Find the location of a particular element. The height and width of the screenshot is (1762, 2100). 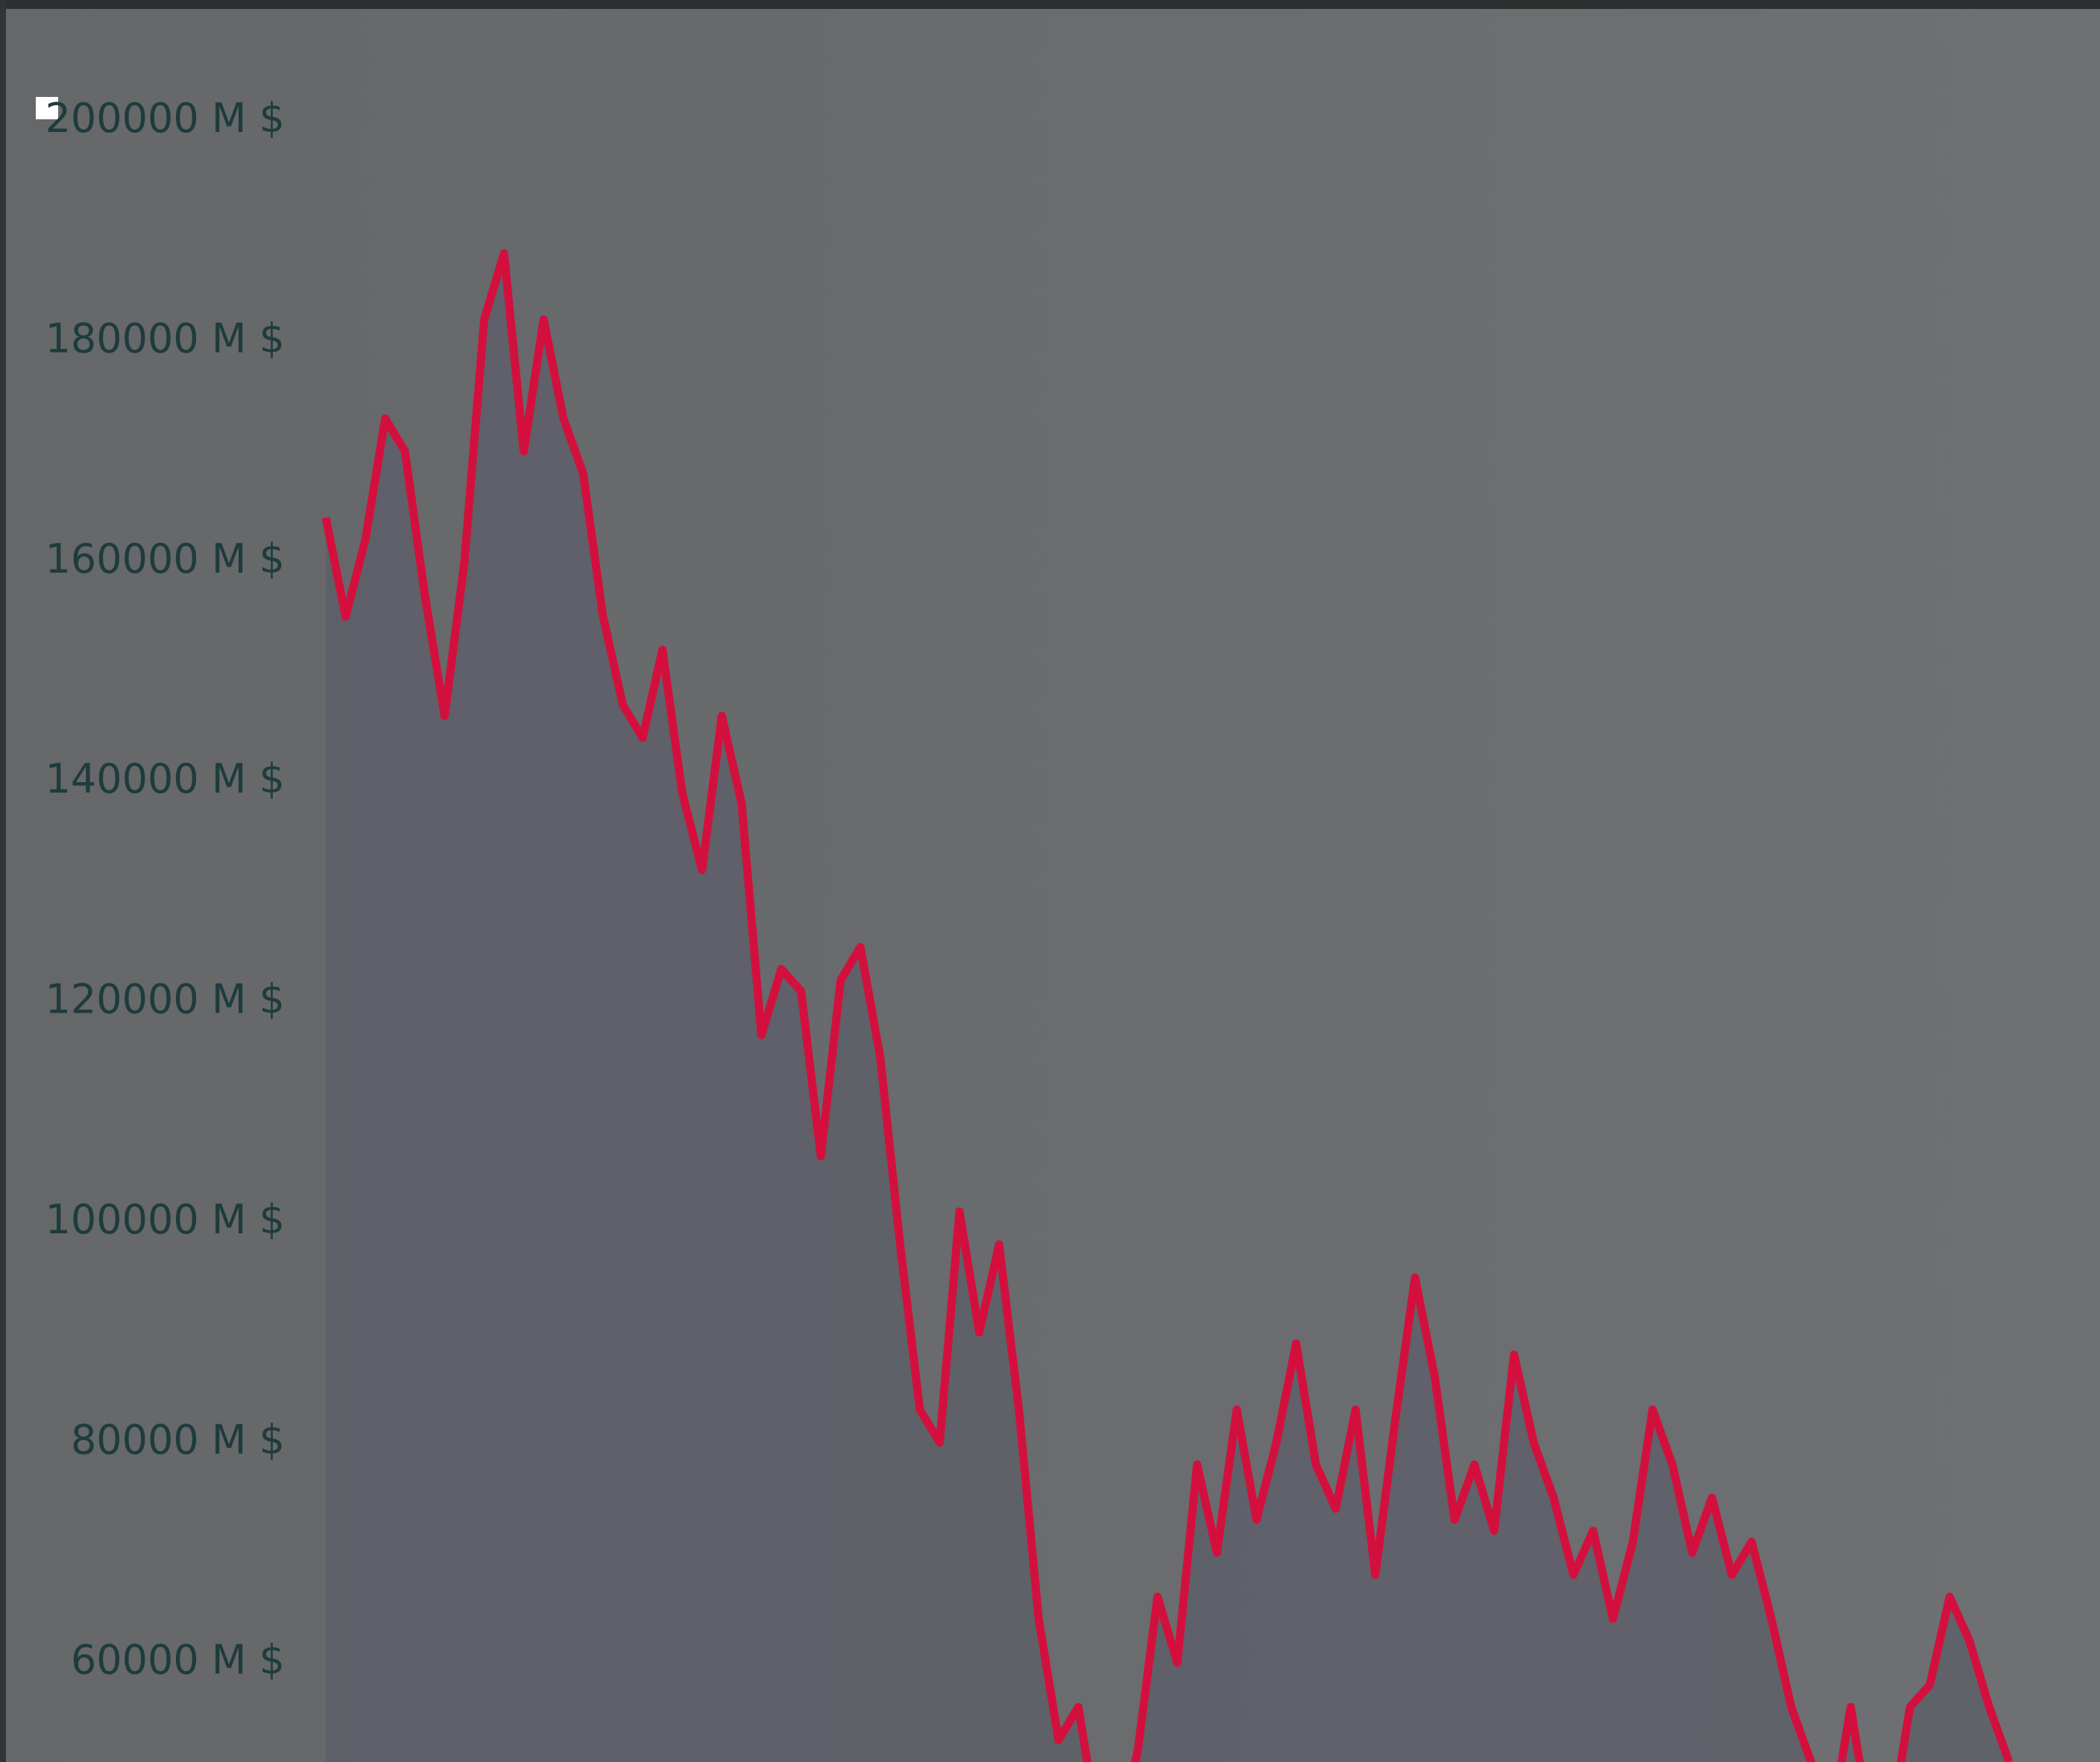

y-tick-label: 80000 M $ is located at coordinates (178, 1439).